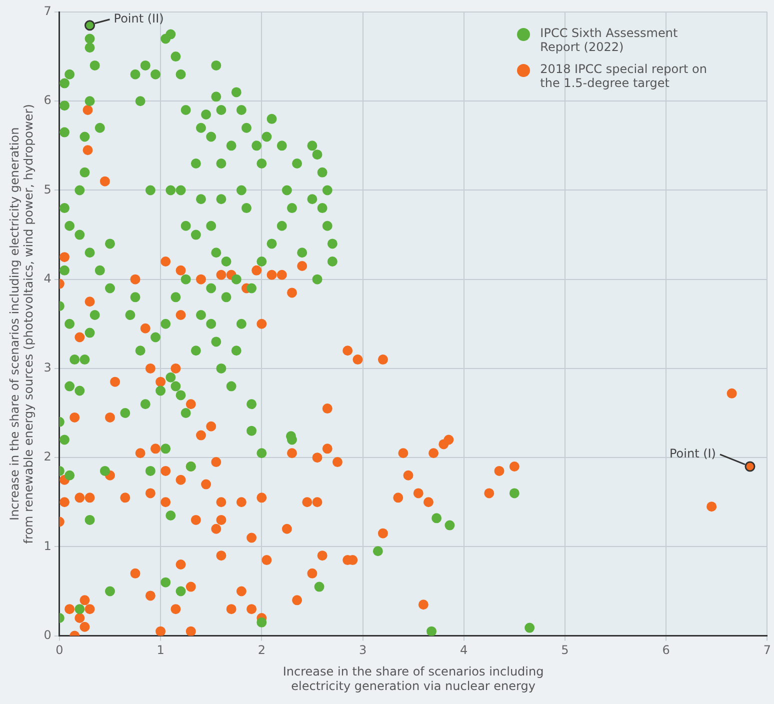 This screenshot has width=774, height=704. What do you see at coordinates (48, 367) in the screenshot?
I see `y-tick-label: 3` at bounding box center [48, 367].